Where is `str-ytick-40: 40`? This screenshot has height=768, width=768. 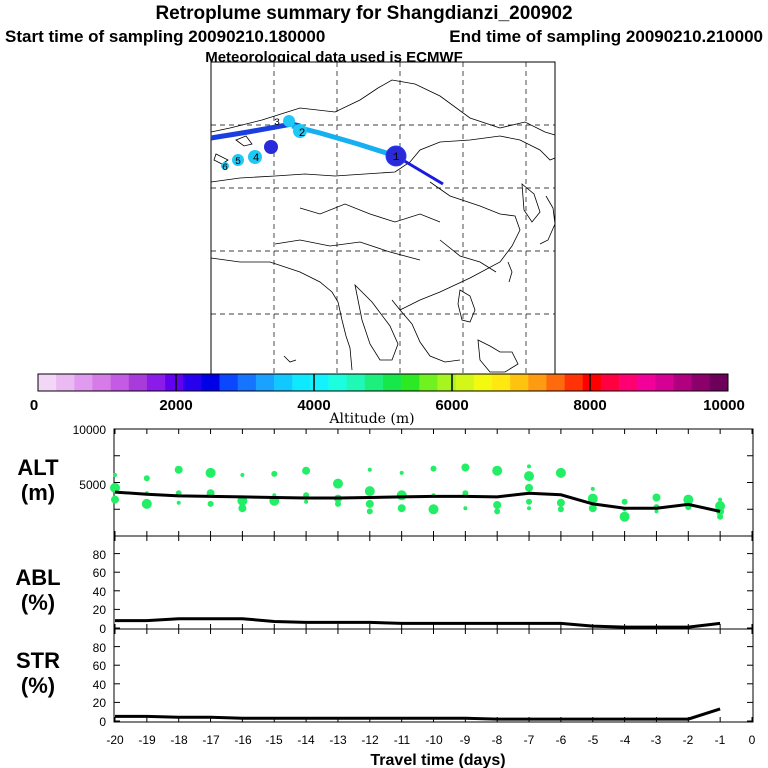
str-ytick-40: 40 is located at coordinates (100, 685).